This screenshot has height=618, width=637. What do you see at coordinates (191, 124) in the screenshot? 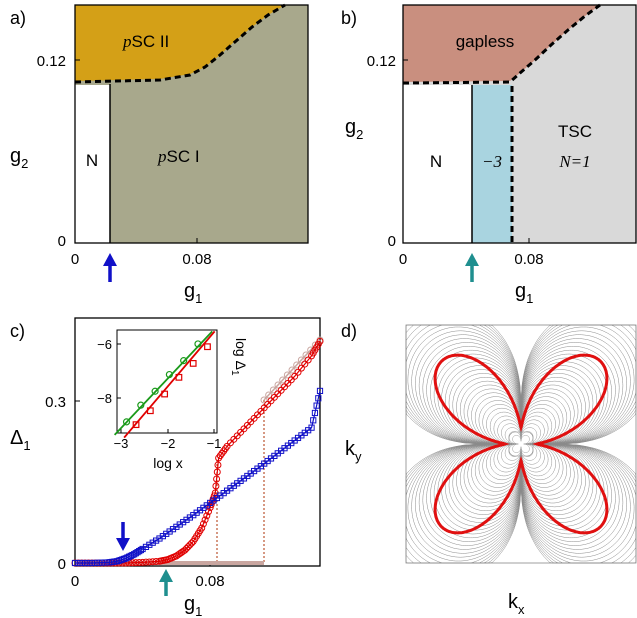
I see `panel-a-frame` at bounding box center [191, 124].